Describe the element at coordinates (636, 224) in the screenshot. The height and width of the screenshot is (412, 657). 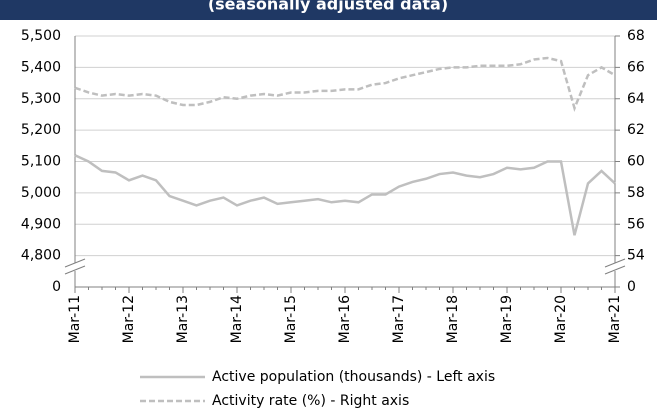
I see `y2-tick-label: 56` at that location.